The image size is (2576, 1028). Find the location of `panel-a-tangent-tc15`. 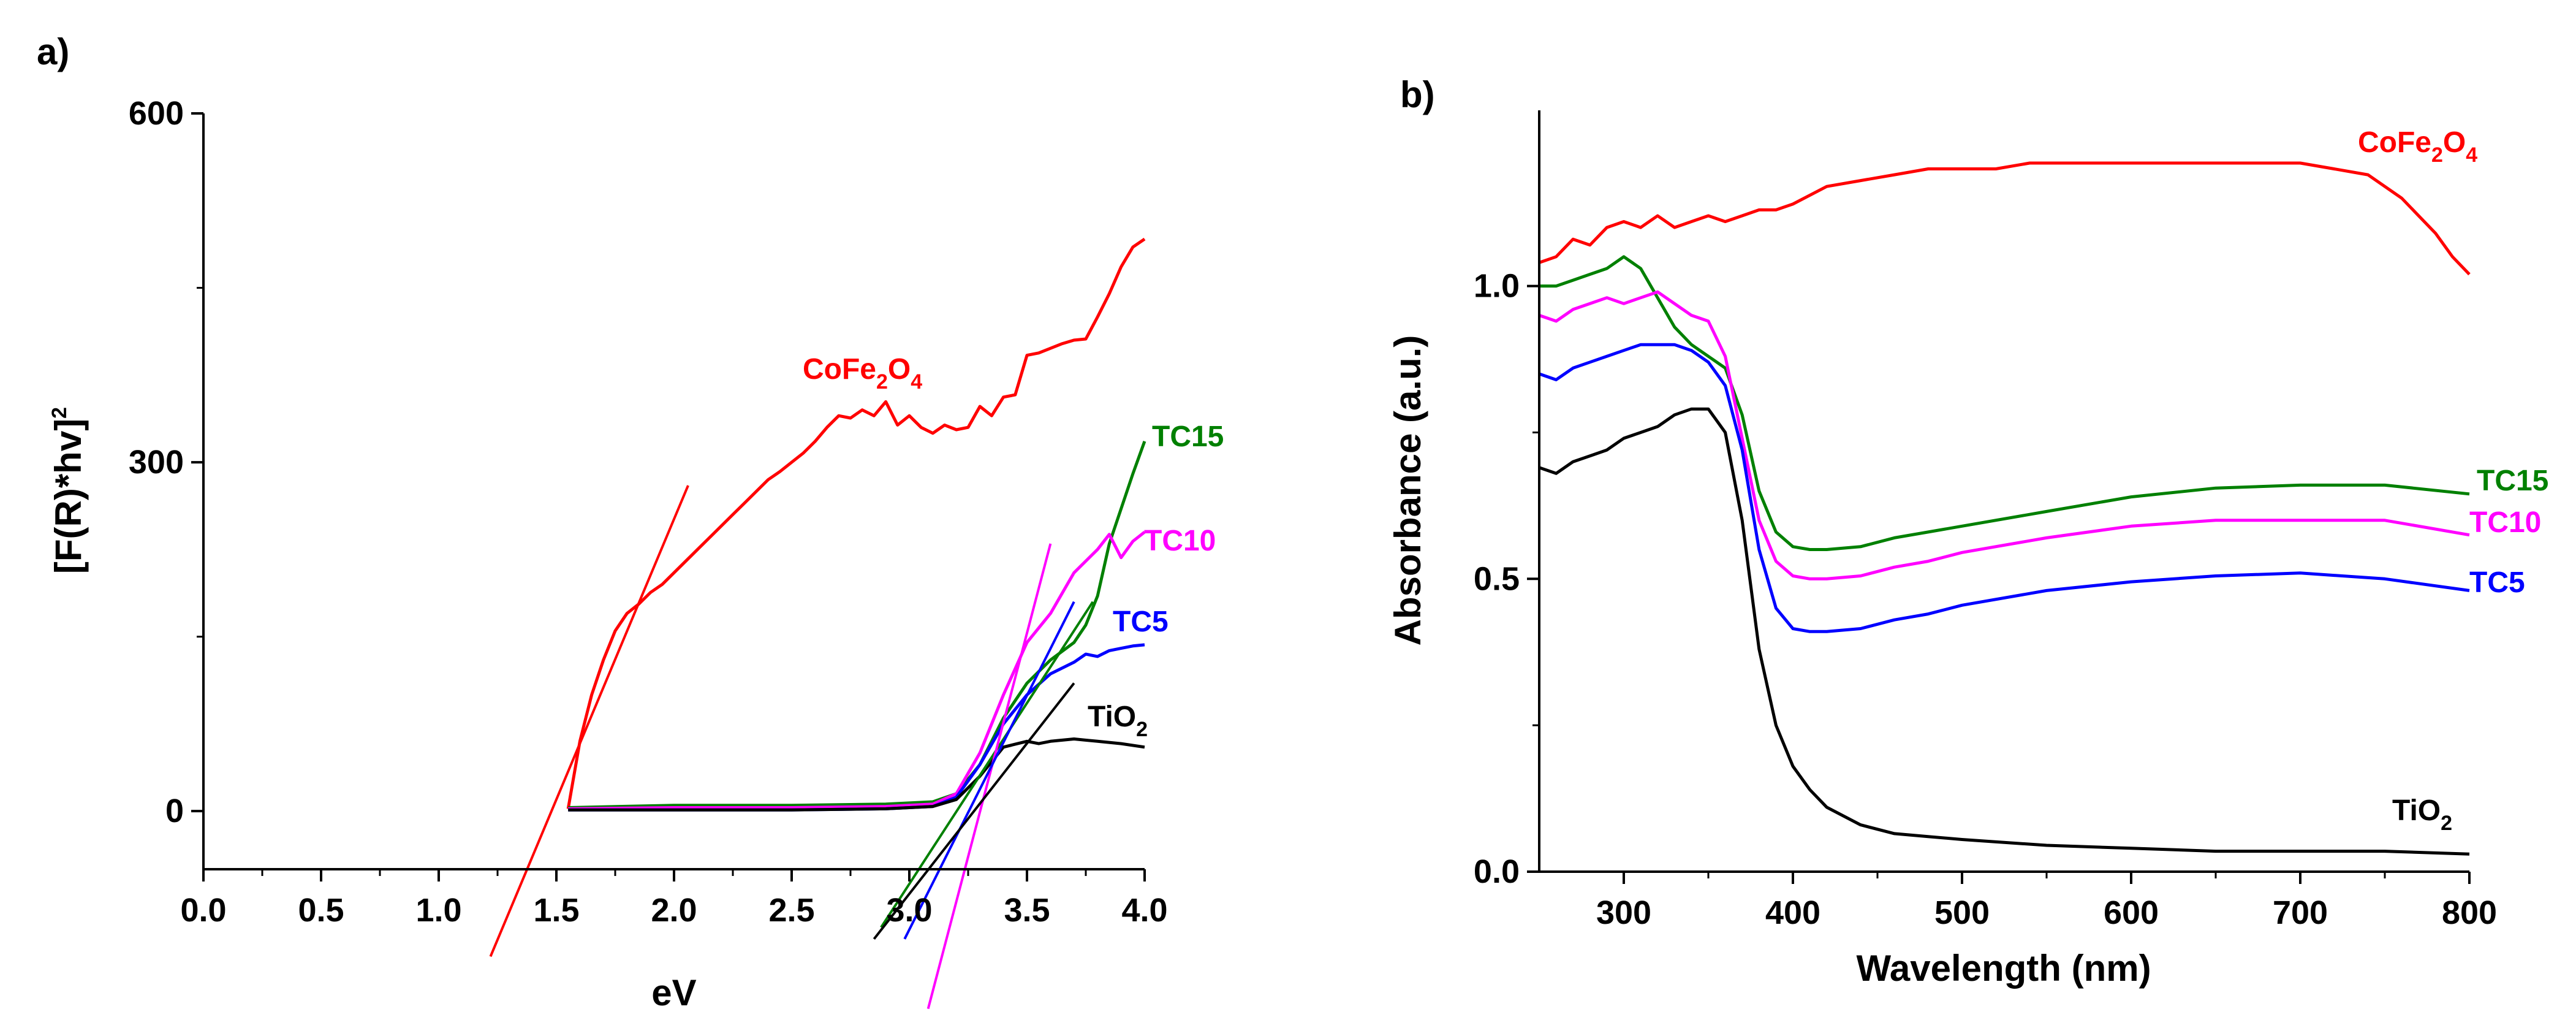

panel-a-tangent-tc15 is located at coordinates (987, 764).